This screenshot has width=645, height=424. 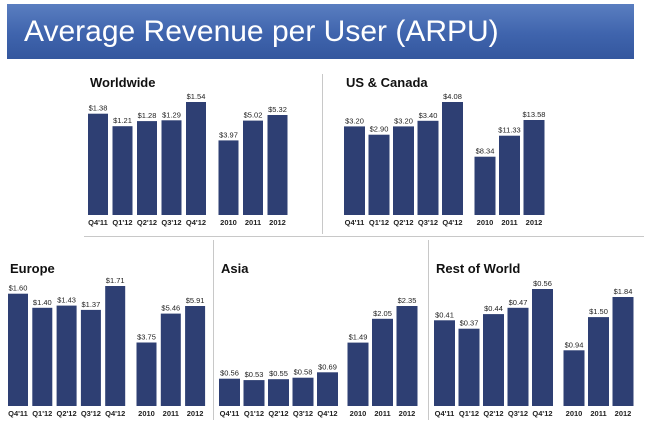 I want to click on data-label: $2.35, so click(x=407, y=300).